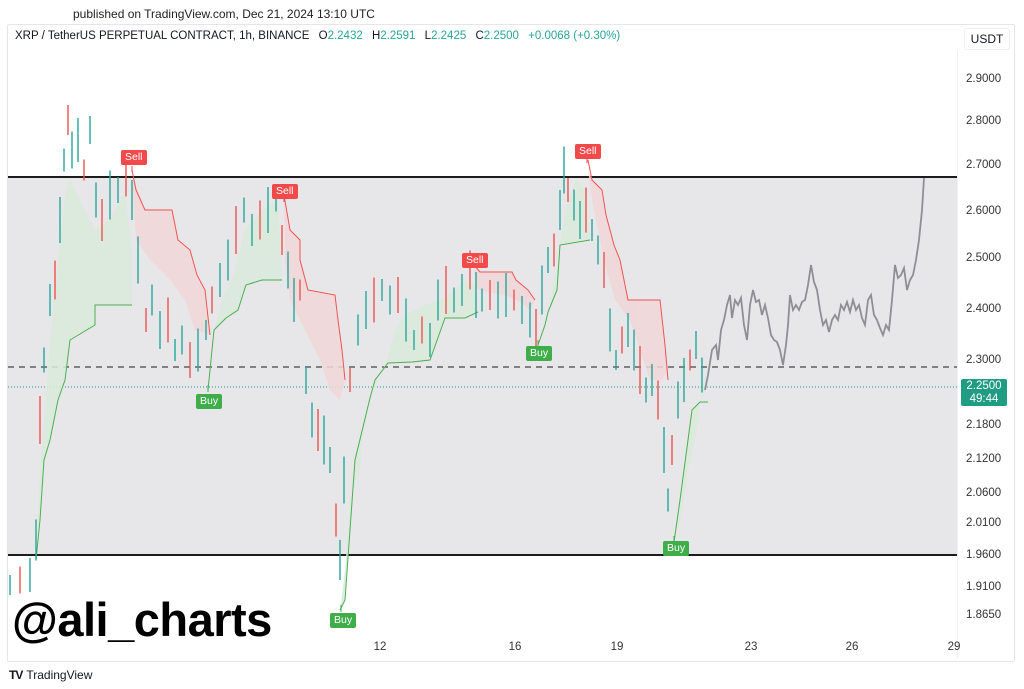 The height and width of the screenshot is (689, 1024). I want to click on close-value: 2.2500, so click(501, 36).